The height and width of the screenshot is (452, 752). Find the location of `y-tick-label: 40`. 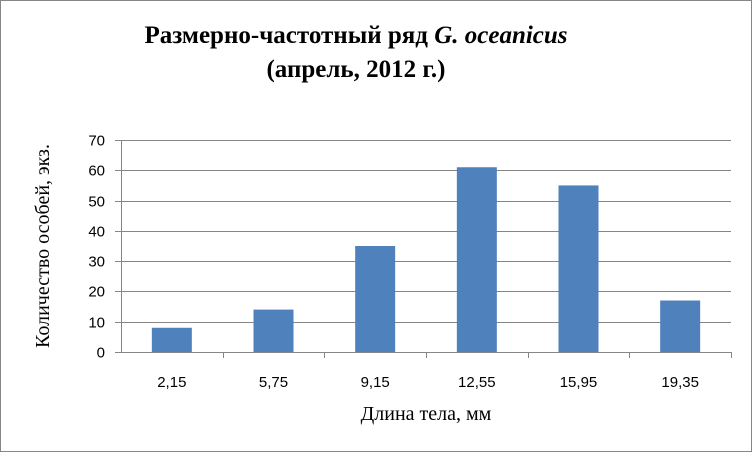

y-tick-label: 40 is located at coordinates (96, 232).